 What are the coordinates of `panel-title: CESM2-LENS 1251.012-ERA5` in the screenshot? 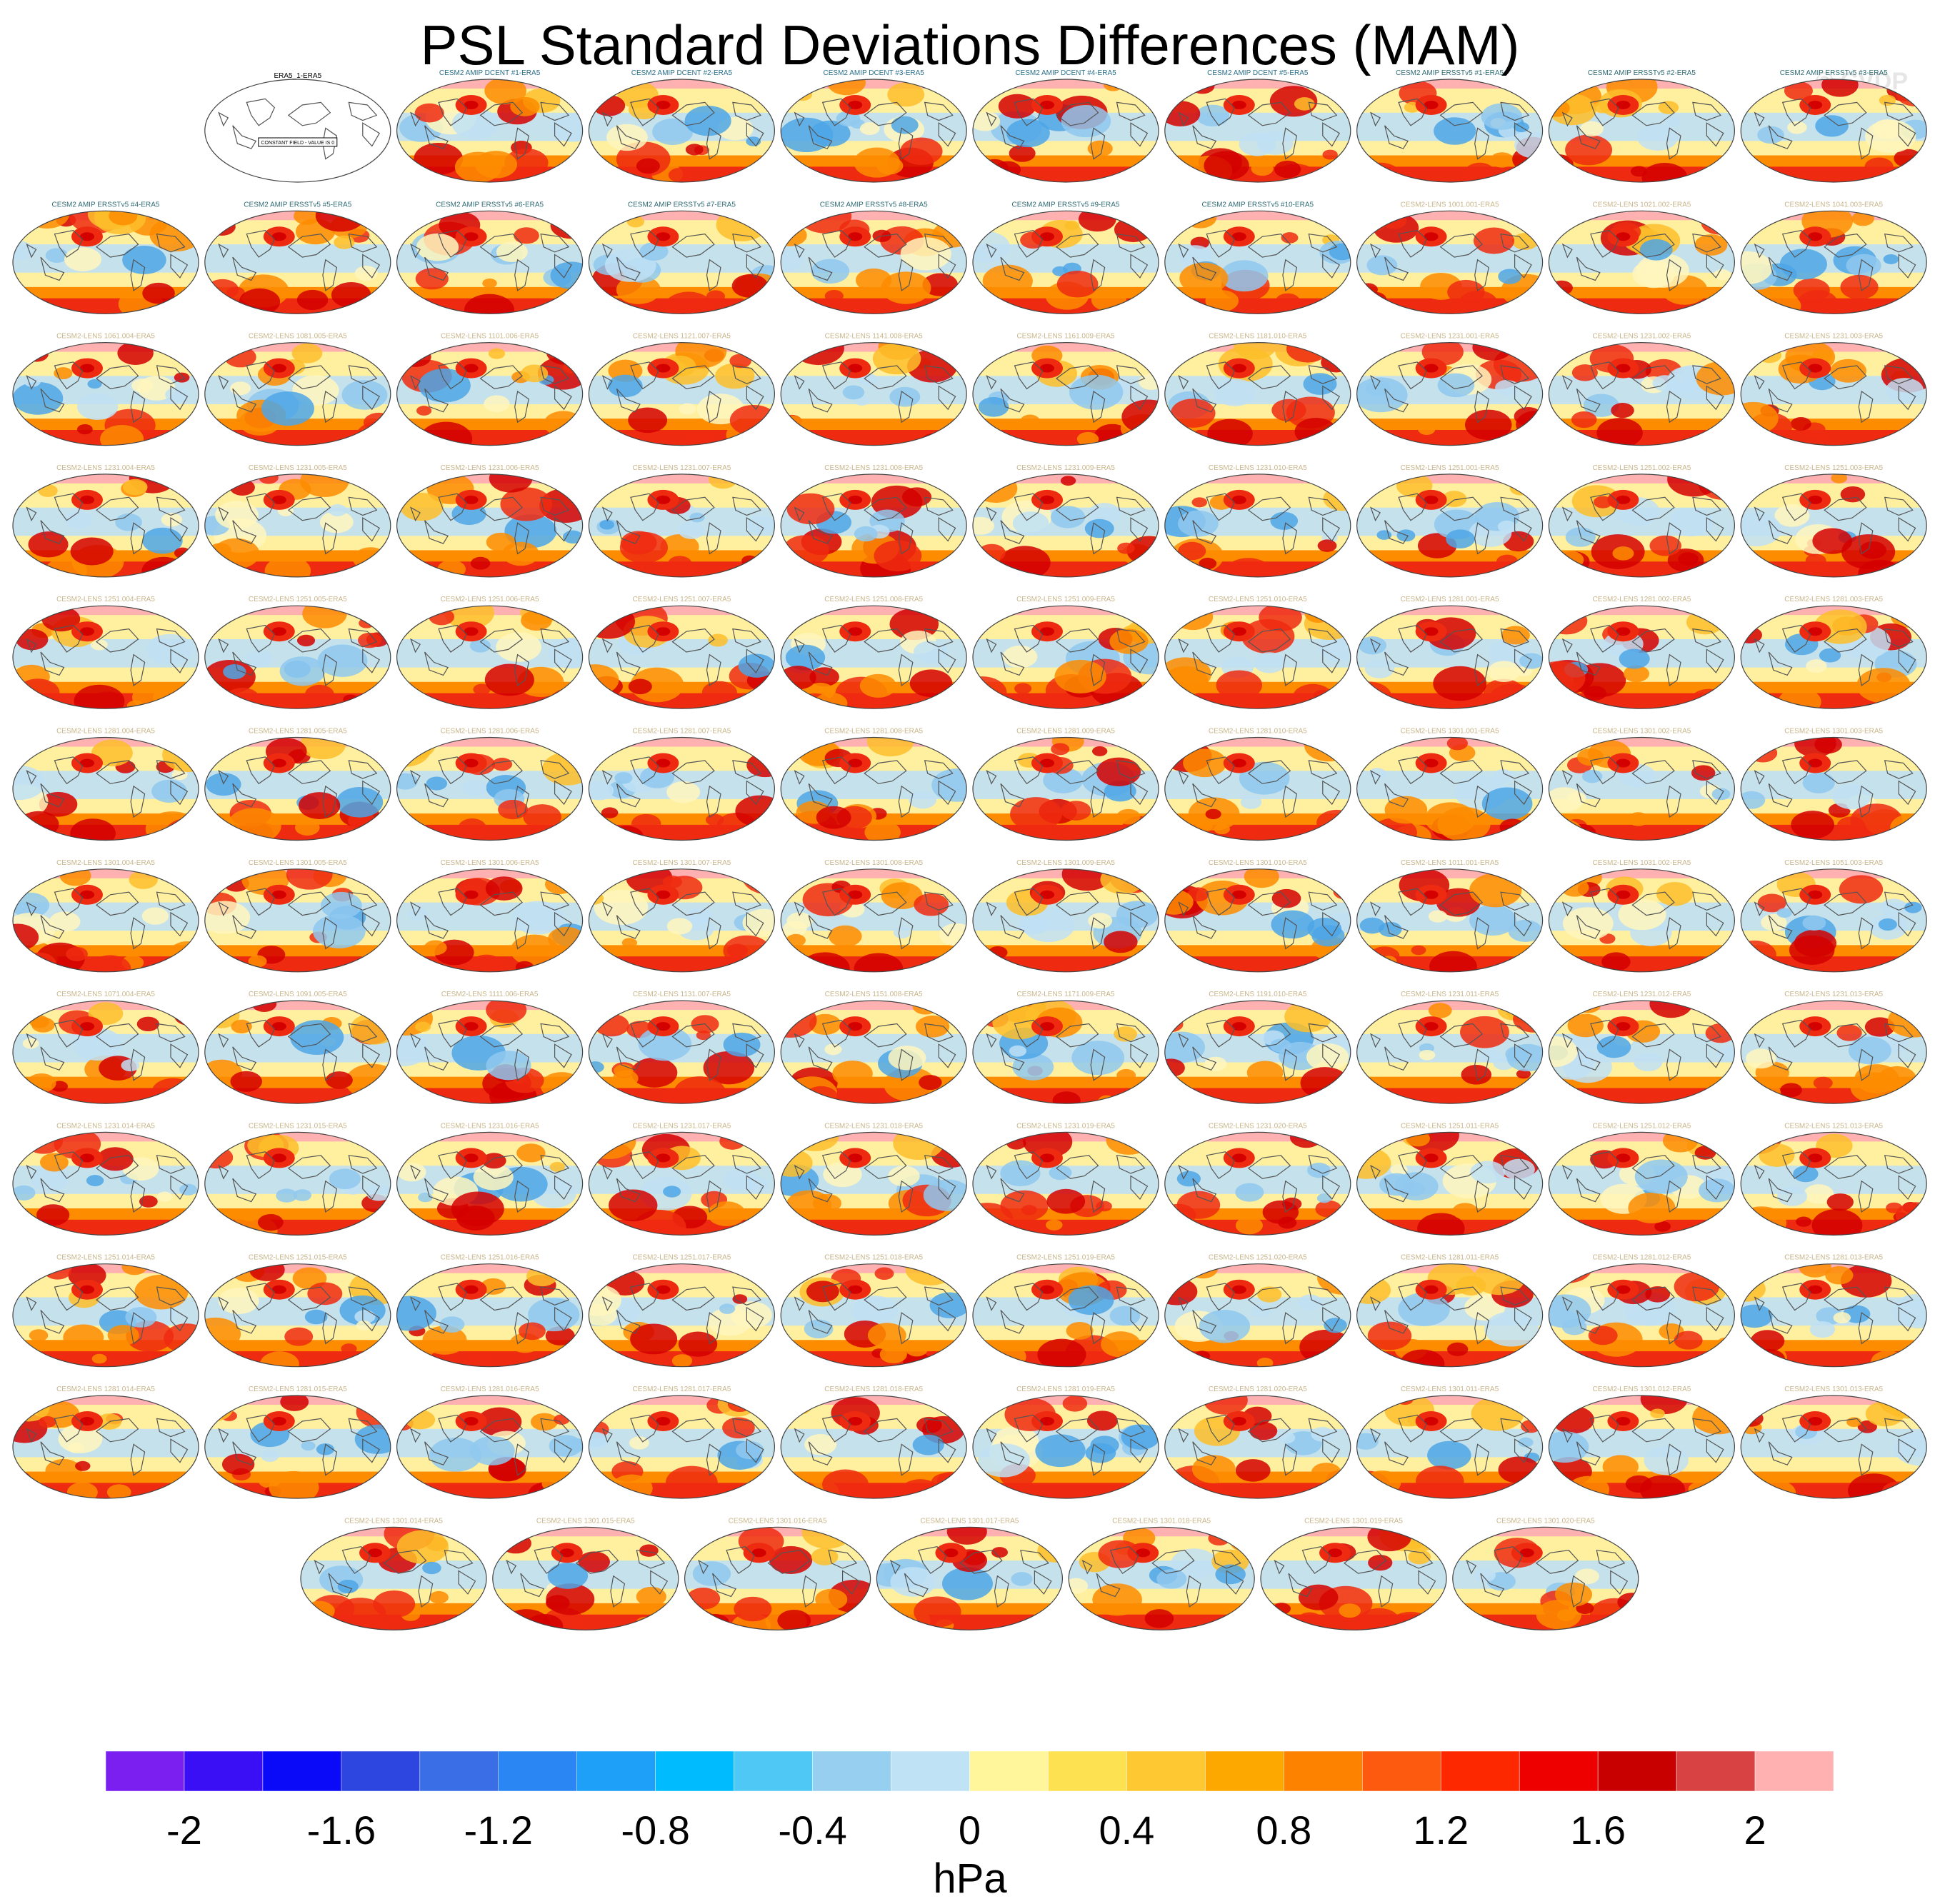 It's located at (1641, 1126).